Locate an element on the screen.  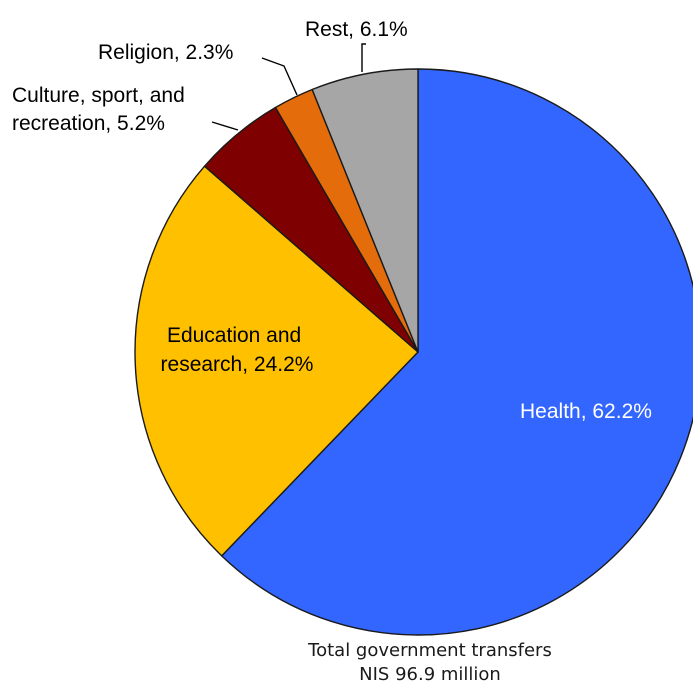
leader-line-rest is located at coordinates (363, 57).